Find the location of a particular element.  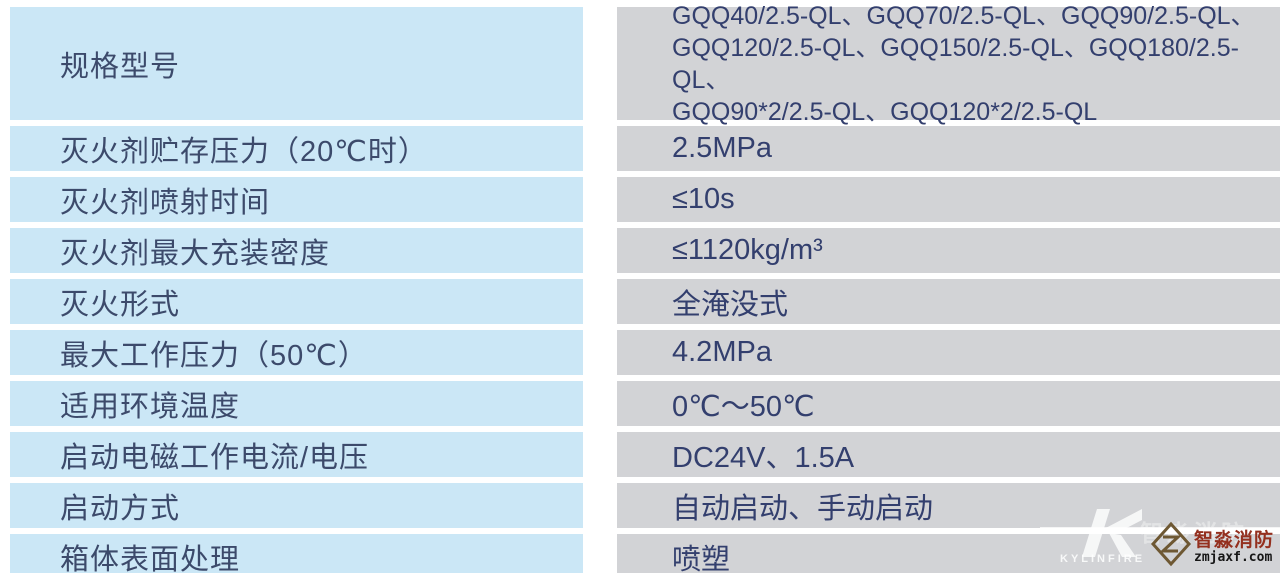

model-line: GQQ90*2/2.5-QL、GQQ120*2/2.5-QL is located at coordinates (885, 111).